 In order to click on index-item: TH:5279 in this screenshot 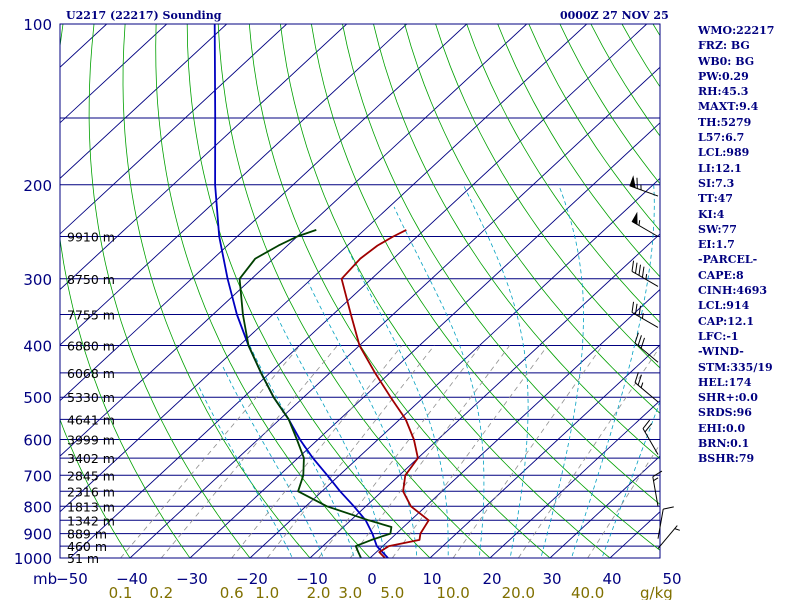, I will do `click(725, 122)`.